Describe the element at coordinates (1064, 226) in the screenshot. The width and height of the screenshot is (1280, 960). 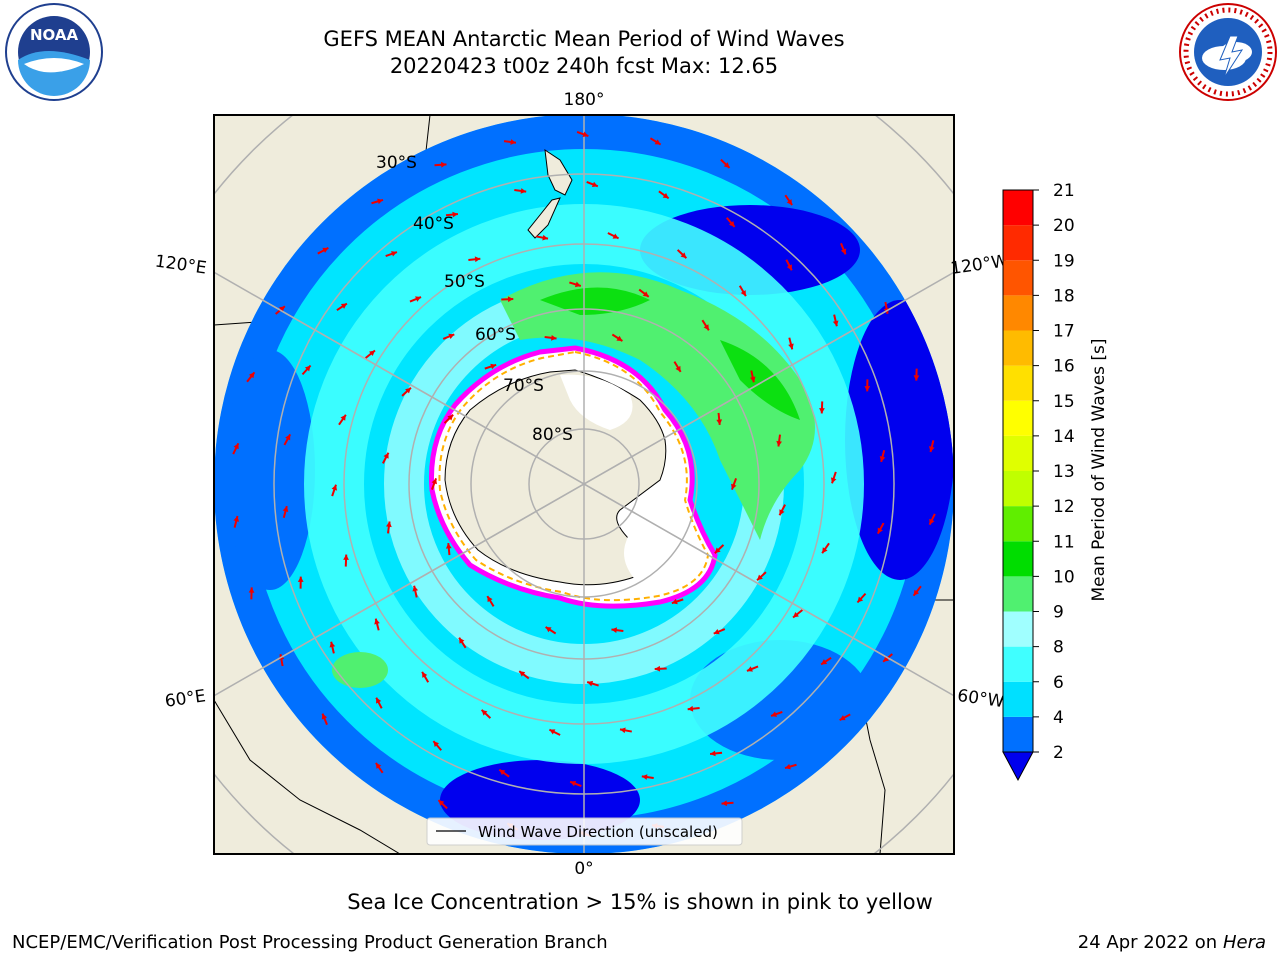
I see `colorbar-tick-label: 20` at that location.